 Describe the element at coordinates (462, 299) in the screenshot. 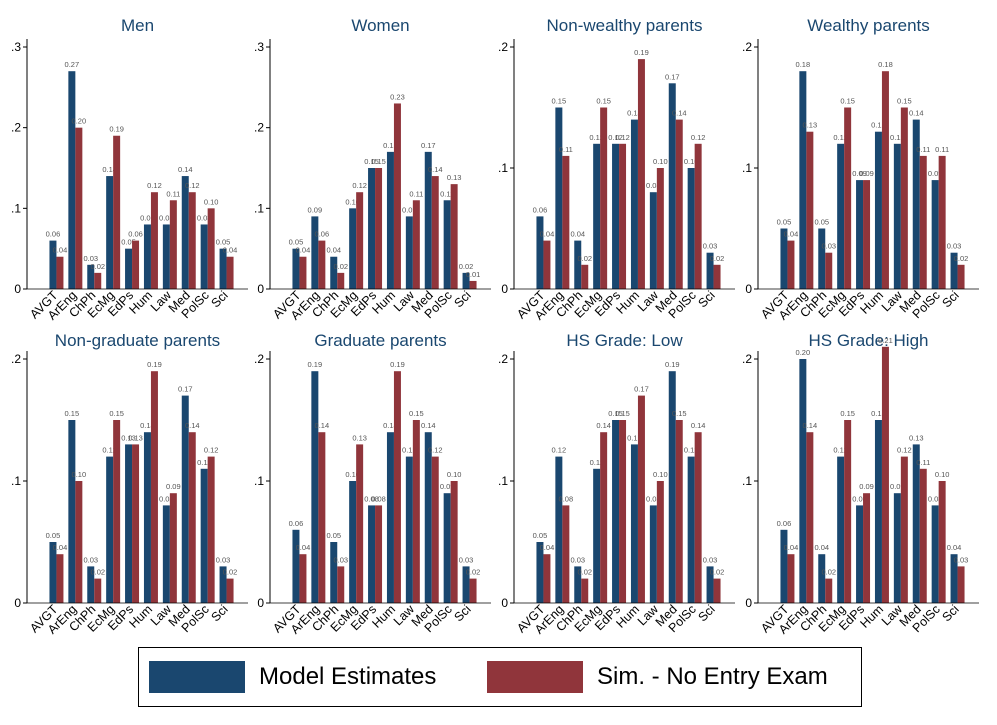

I see `x-category-label: Sci` at that location.